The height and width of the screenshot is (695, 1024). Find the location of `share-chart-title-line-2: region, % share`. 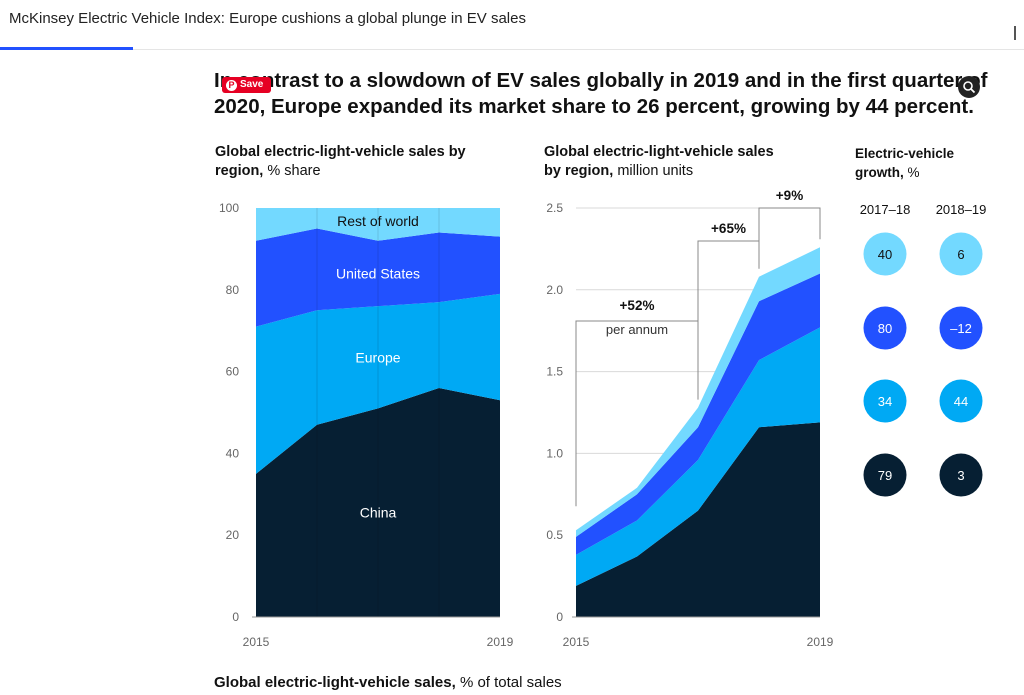

share-chart-title-line-2: region, % share is located at coordinates (268, 171).